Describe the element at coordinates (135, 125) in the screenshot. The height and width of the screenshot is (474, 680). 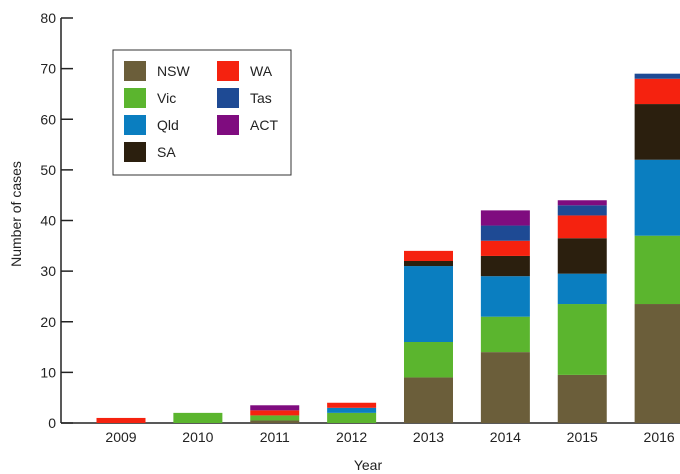
I see `legend-swatch-qld` at that location.